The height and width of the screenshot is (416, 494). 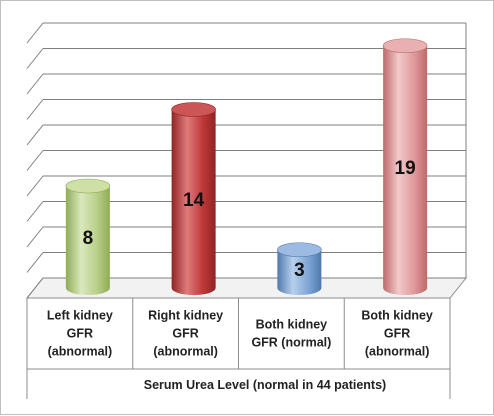 What do you see at coordinates (265, 385) in the screenshot?
I see `x-axis-label: Serum Urea Level (normal in 44 patients)` at bounding box center [265, 385].